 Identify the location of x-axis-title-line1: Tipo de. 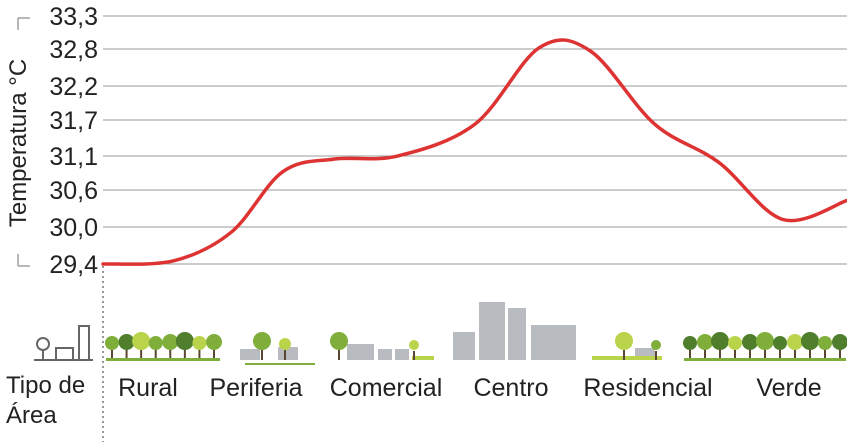
(45, 385).